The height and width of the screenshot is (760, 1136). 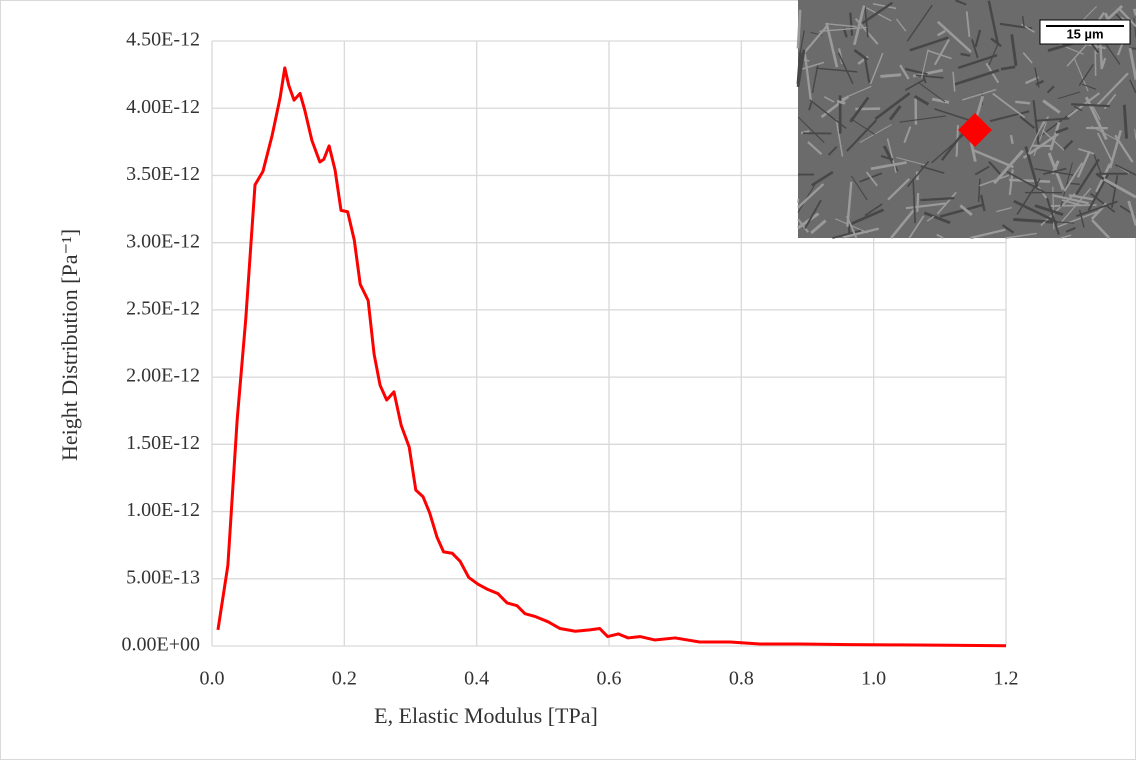 What do you see at coordinates (163, 308) in the screenshot?
I see `y-tick-label: 2.50E-12` at bounding box center [163, 308].